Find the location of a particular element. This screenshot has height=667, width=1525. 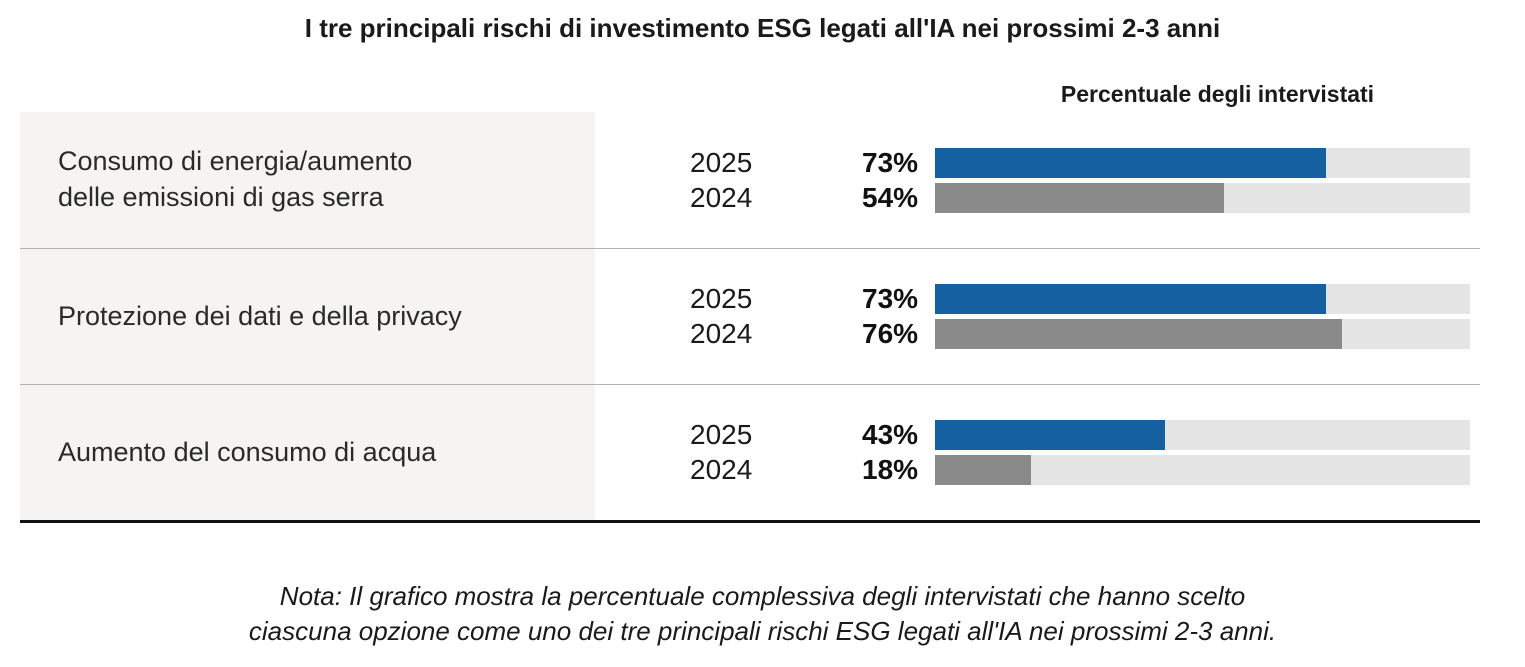

bars-column-header: Percentuale degli intervistati is located at coordinates (1217, 94).